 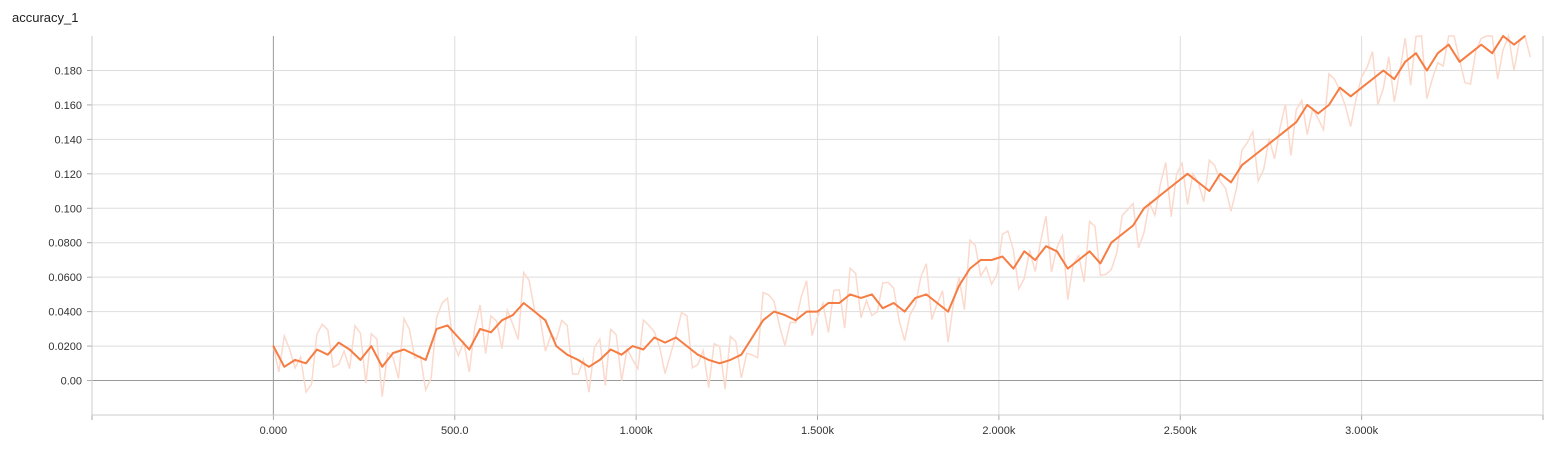 What do you see at coordinates (65, 347) in the screenshot?
I see `y-tick-label: 0.0200` at bounding box center [65, 347].